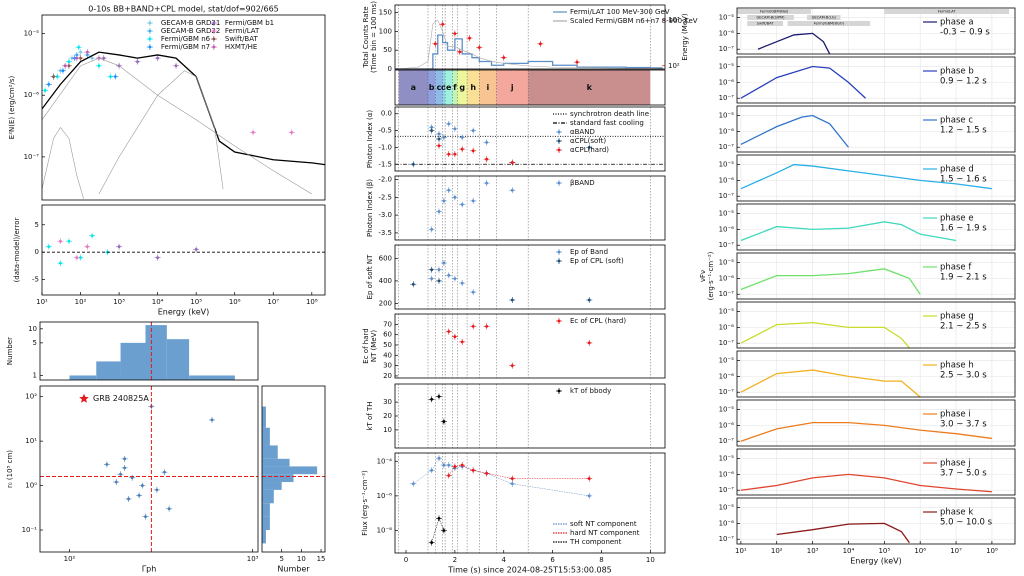 The image size is (1024, 576). Describe the element at coordinates (249, 23) in the screenshot. I see `legend-label: Fermi/GBM b1` at that location.